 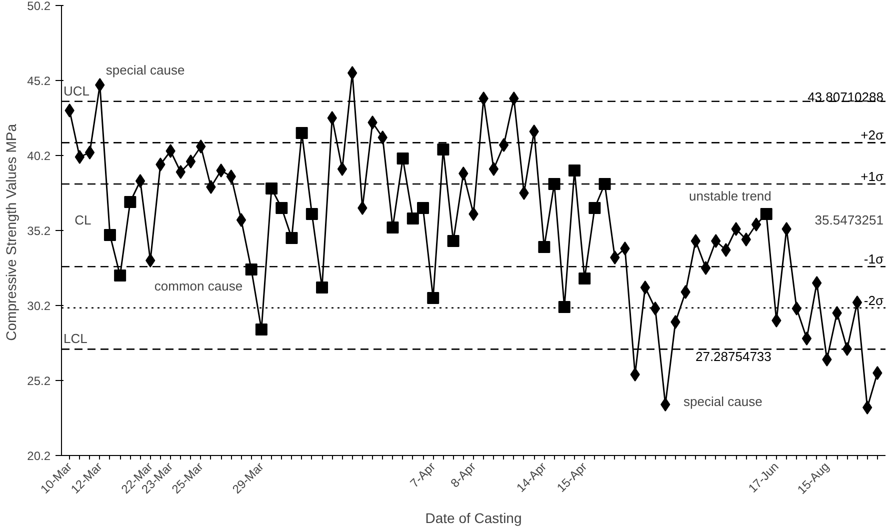 I want to click on y-tick-label: 50.2, so click(x=39, y=6).